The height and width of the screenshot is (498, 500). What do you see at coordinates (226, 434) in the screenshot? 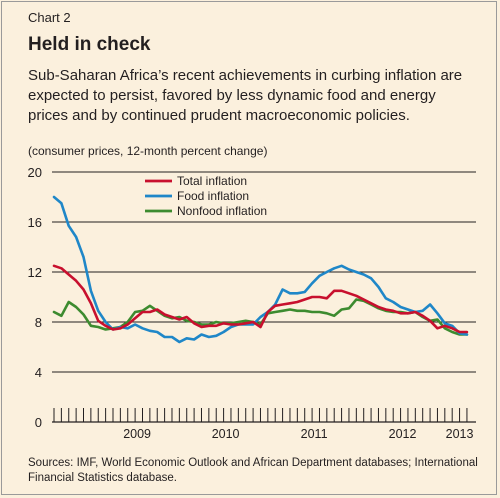
I see `x-tick-label: 2010` at bounding box center [226, 434].